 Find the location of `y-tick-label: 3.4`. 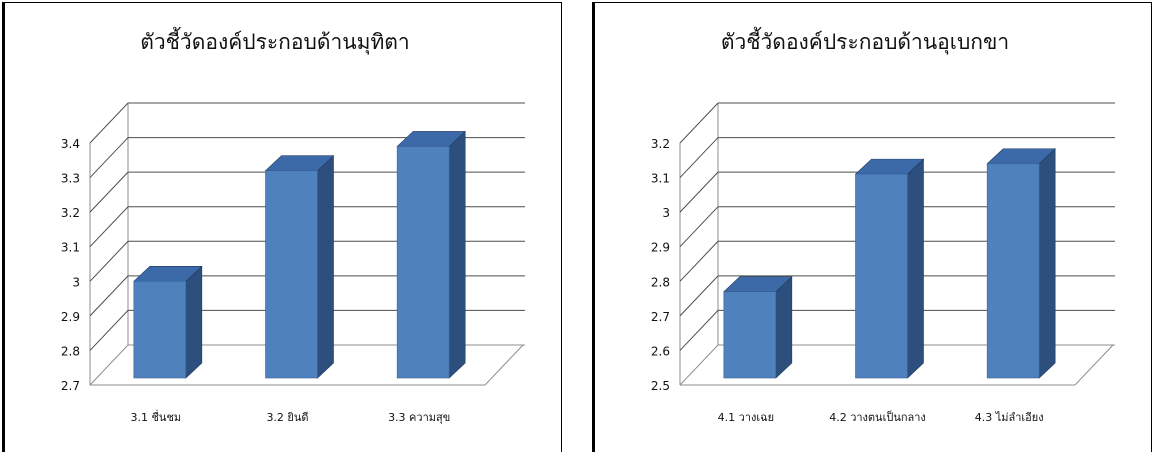

y-tick-label: 3.4 is located at coordinates (70, 144).